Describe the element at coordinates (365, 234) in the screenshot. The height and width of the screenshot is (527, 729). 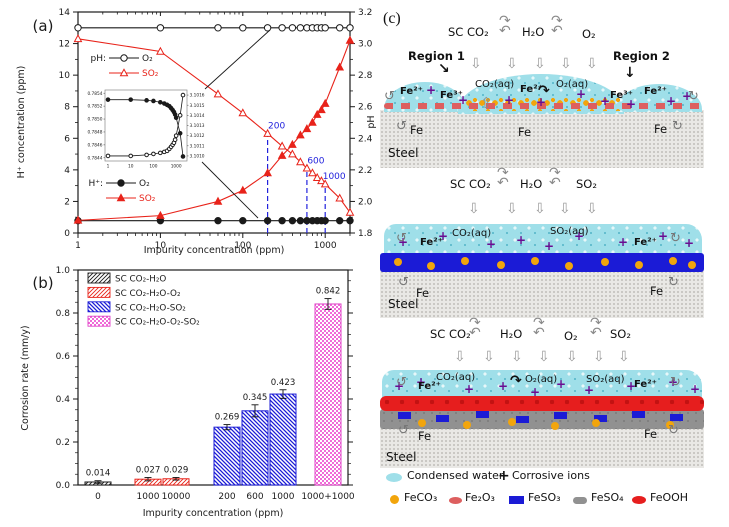
I see `svg-text: 1.8` at that location.